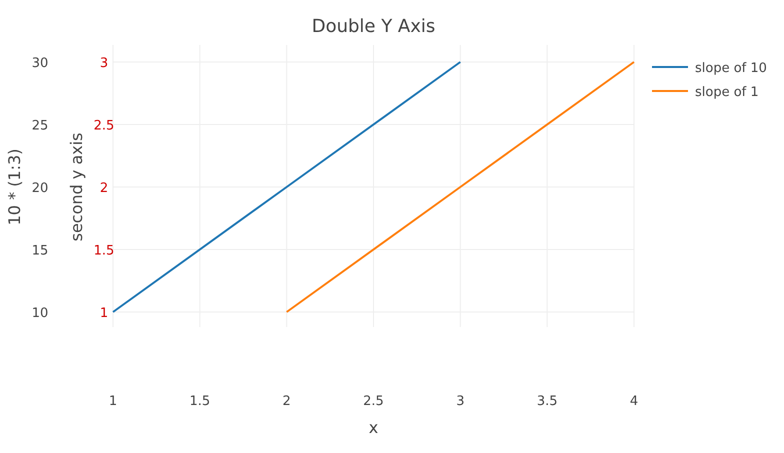  Describe the element at coordinates (104, 251) in the screenshot. I see `y2-tick-label: 1.5` at that location.